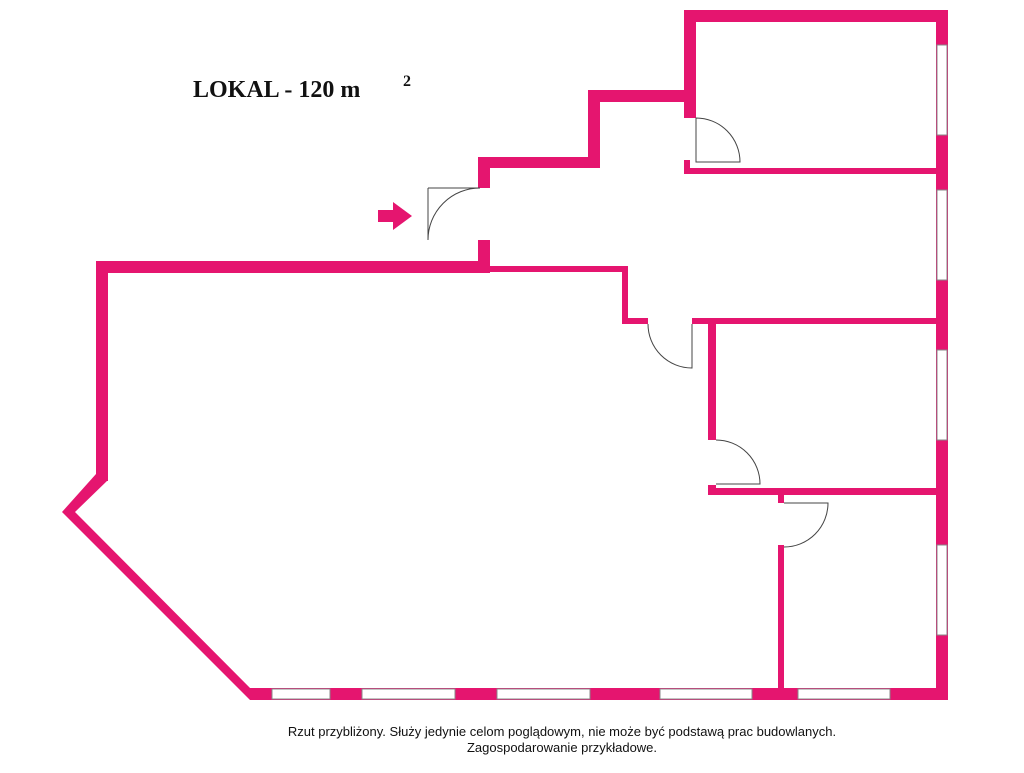 Image resolution: width=1024 pixels, height=773 pixels. Describe the element at coordinates (407, 81) in the screenshot. I see `title-superscript: 2` at that location.